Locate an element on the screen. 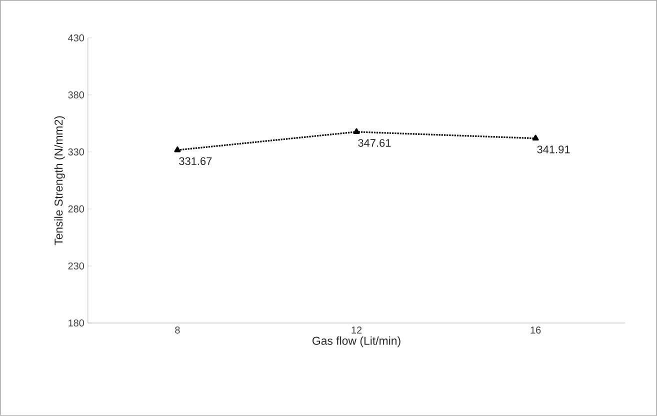  y-tick-label: 380 is located at coordinates (76, 94).